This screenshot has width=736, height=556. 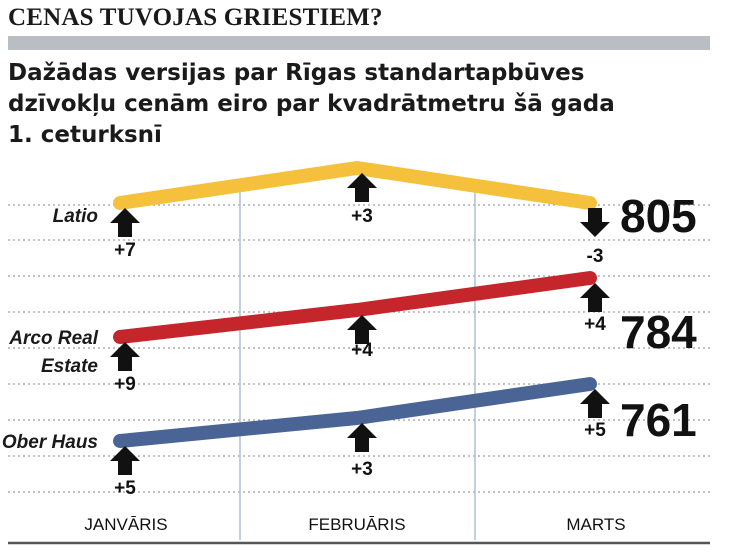 I want to click on series-label-ober-haus: Ober Haus, so click(x=50, y=442).